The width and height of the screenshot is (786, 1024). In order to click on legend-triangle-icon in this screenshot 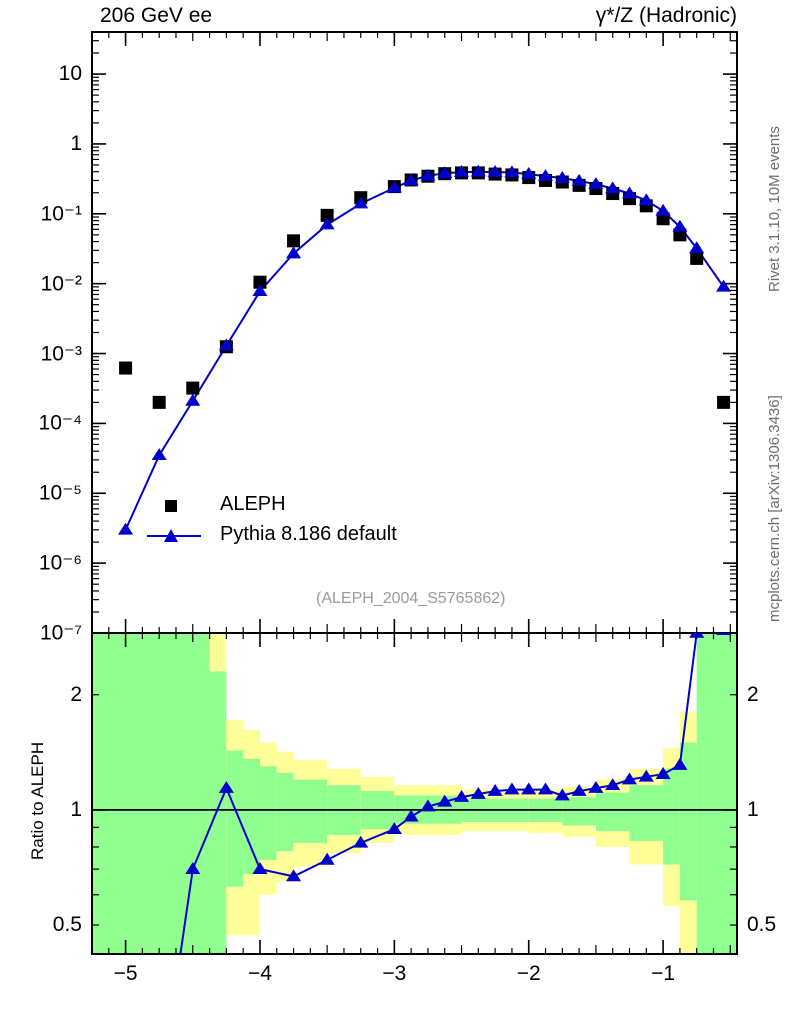, I will do `click(171, 535)`.